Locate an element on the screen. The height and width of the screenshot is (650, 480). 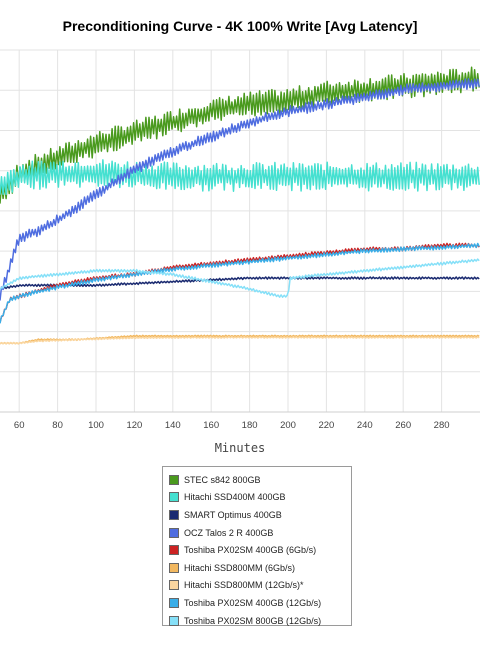
x-tick-label: 180 is located at coordinates (250, 425).